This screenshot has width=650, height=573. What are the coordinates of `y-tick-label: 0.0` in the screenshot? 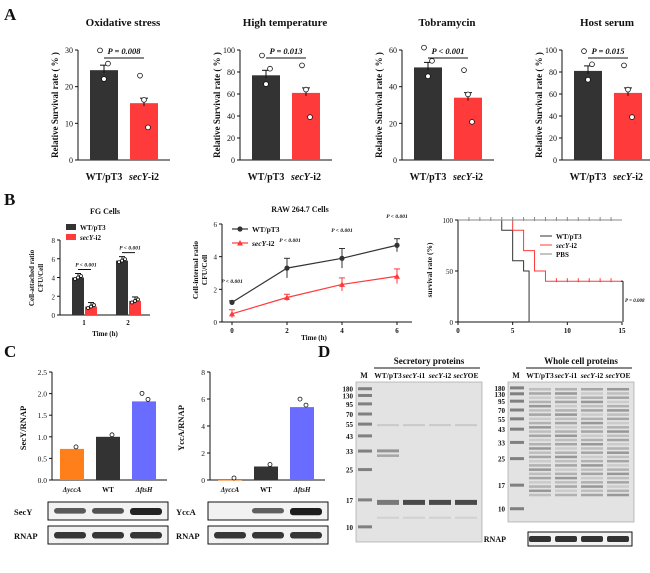 It's located at (43, 480).